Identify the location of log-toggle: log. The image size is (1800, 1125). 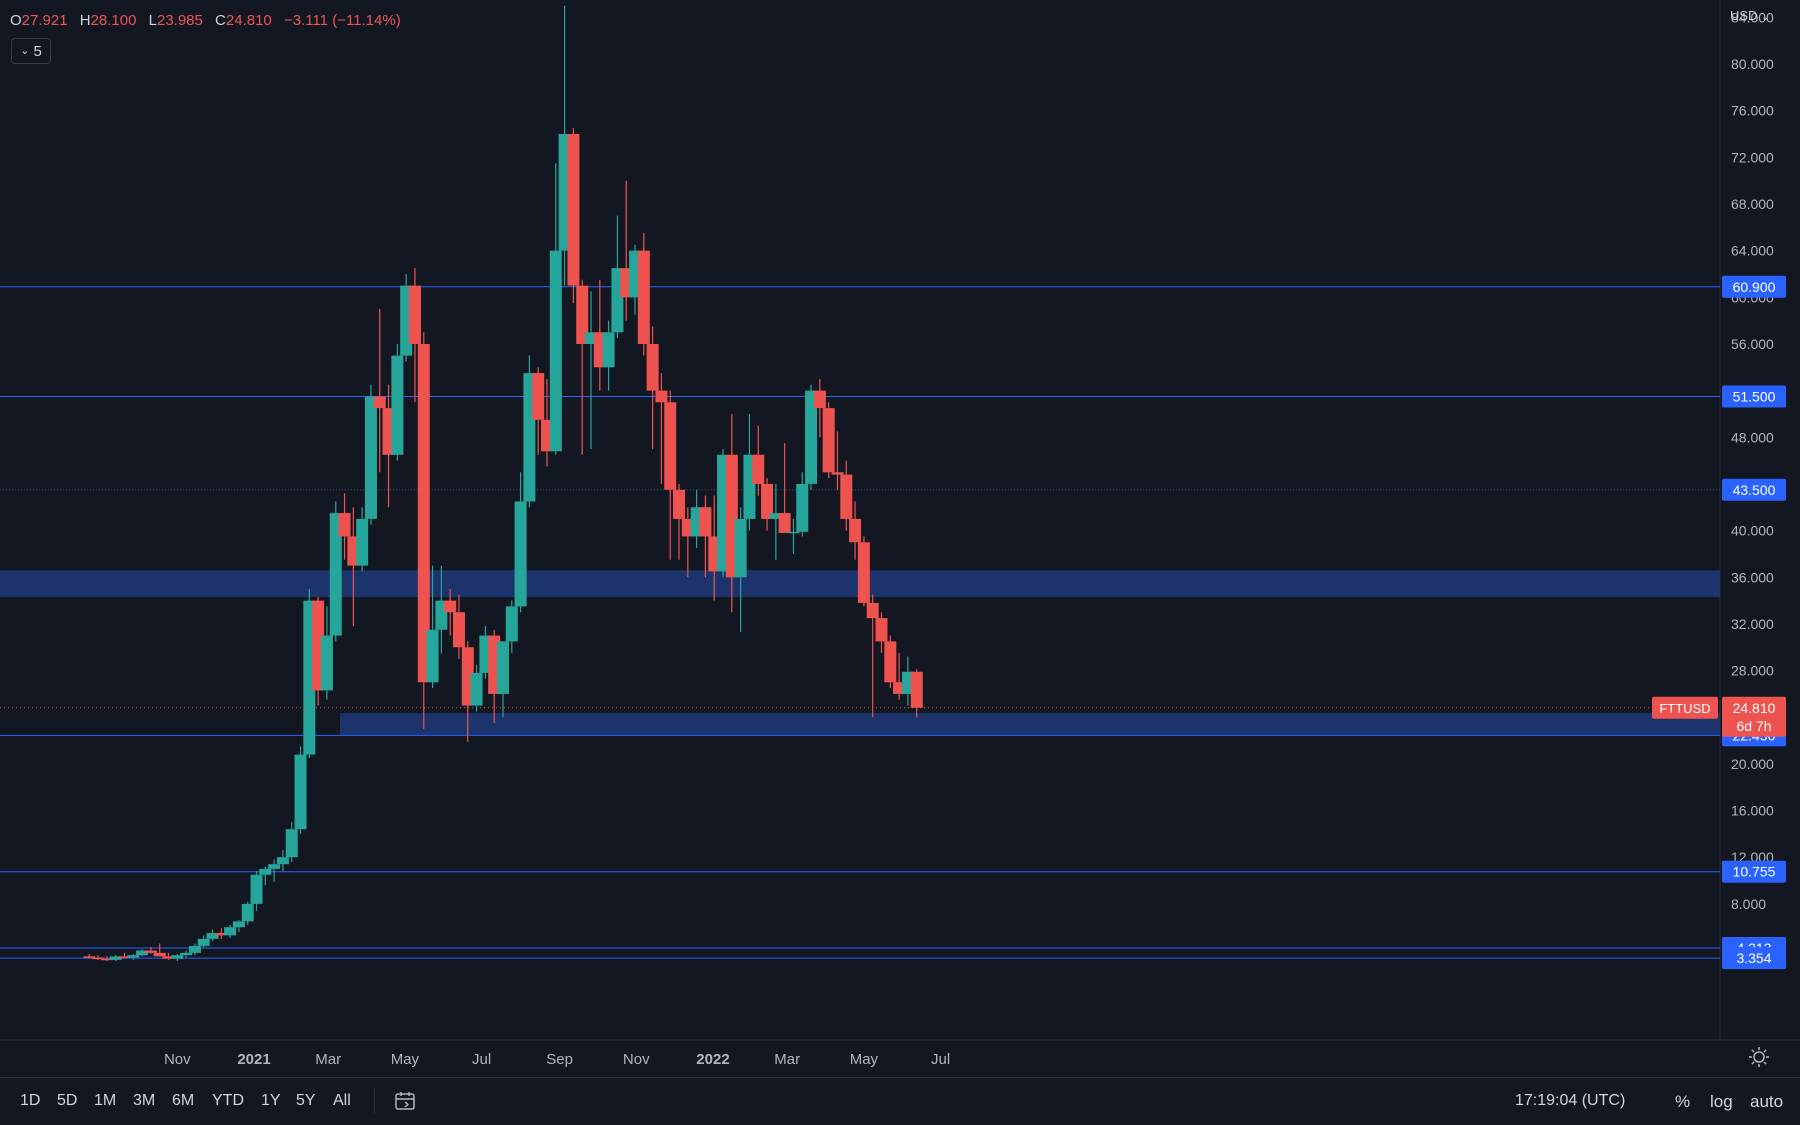
(1721, 1101).